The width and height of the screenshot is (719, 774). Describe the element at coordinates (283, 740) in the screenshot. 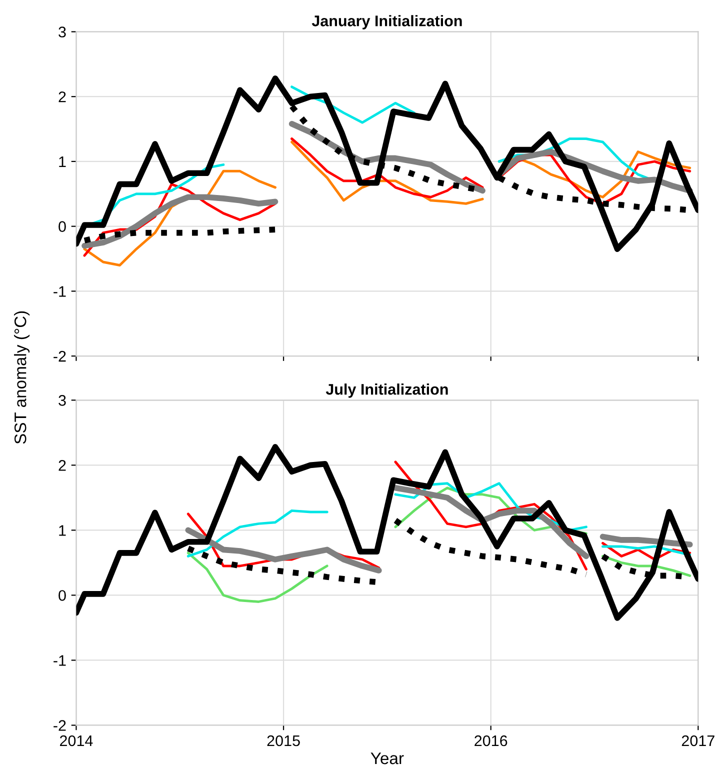

I see `x-tick-label: 2015` at that location.